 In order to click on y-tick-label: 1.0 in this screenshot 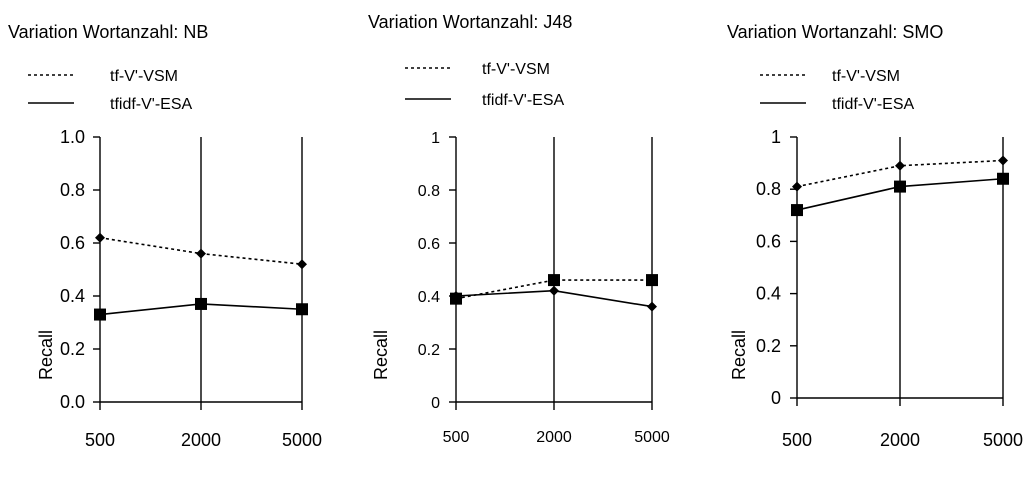, I will do `click(72, 137)`.